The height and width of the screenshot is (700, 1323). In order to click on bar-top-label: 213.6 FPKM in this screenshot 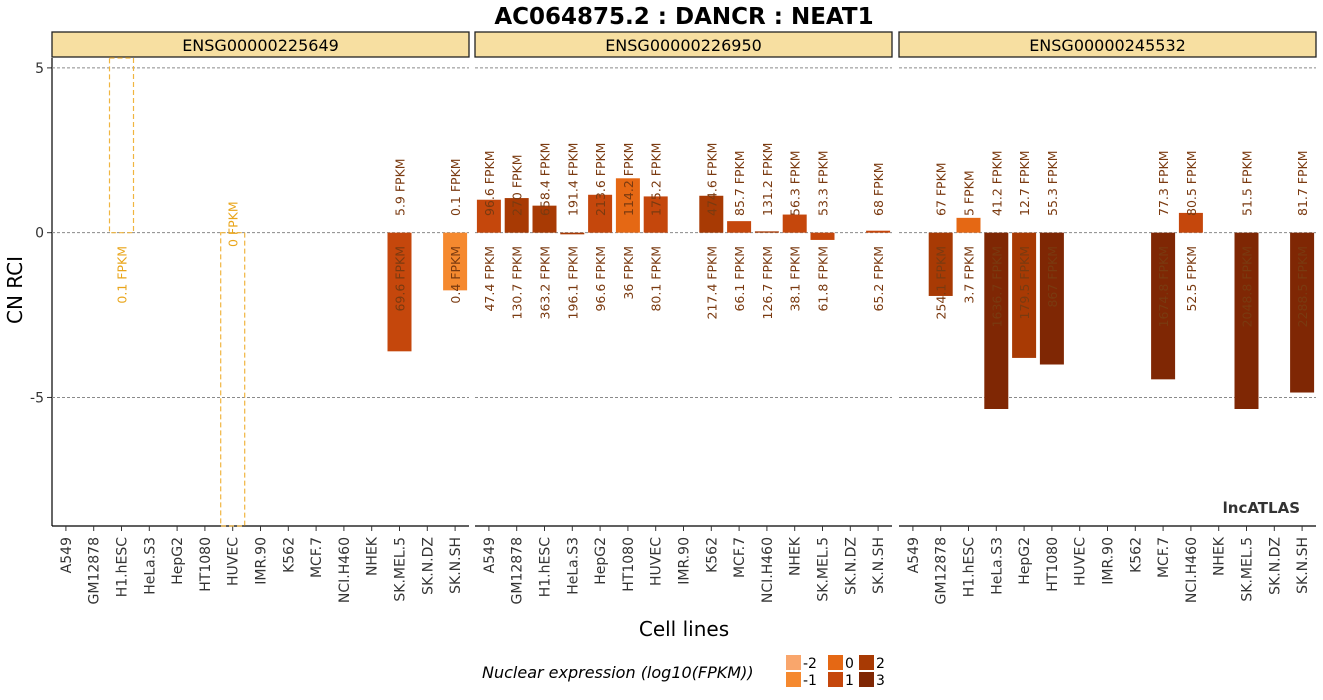, I will do `click(600, 179)`.